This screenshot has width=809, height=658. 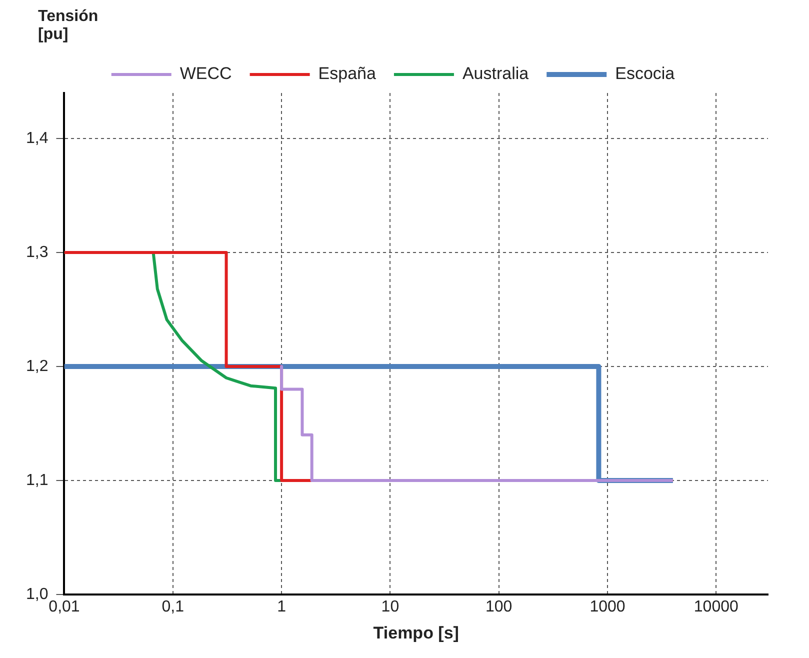 What do you see at coordinates (416, 632) in the screenshot?
I see `x-axis-title: Tiempo [s]` at bounding box center [416, 632].